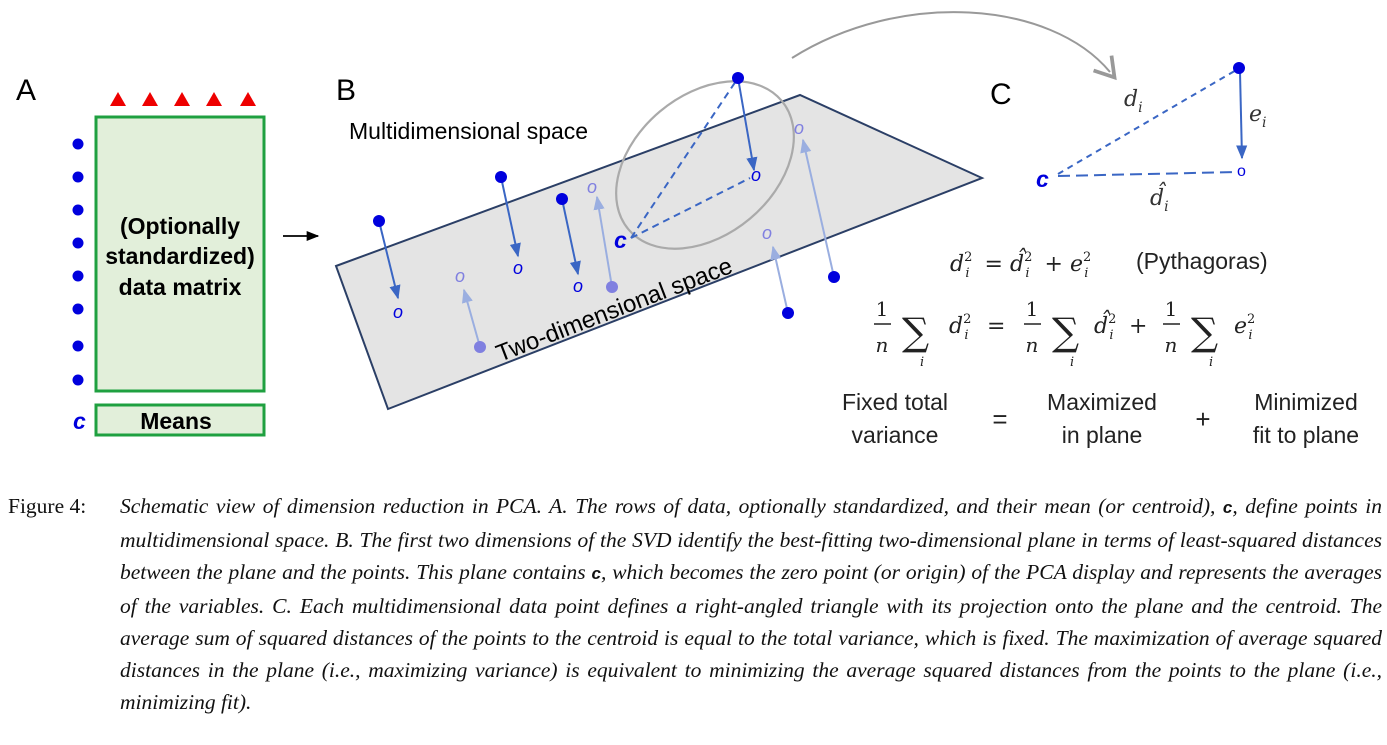  Describe the element at coordinates (1109, 264) in the screenshot. I see `pythagoras-equation: d2 i = d̂2 i + e2 i (Pythagoras)` at that location.